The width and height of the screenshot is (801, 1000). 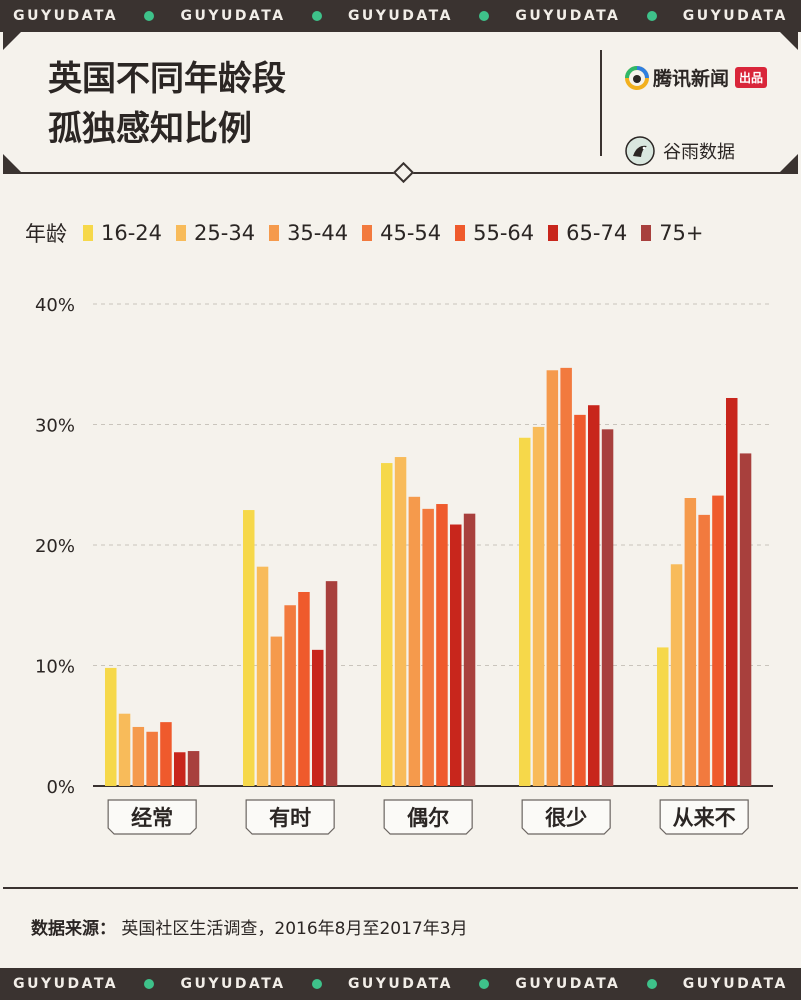 What do you see at coordinates (699, 152) in the screenshot?
I see `guyu-logo-text: 谷雨数据` at bounding box center [699, 152].